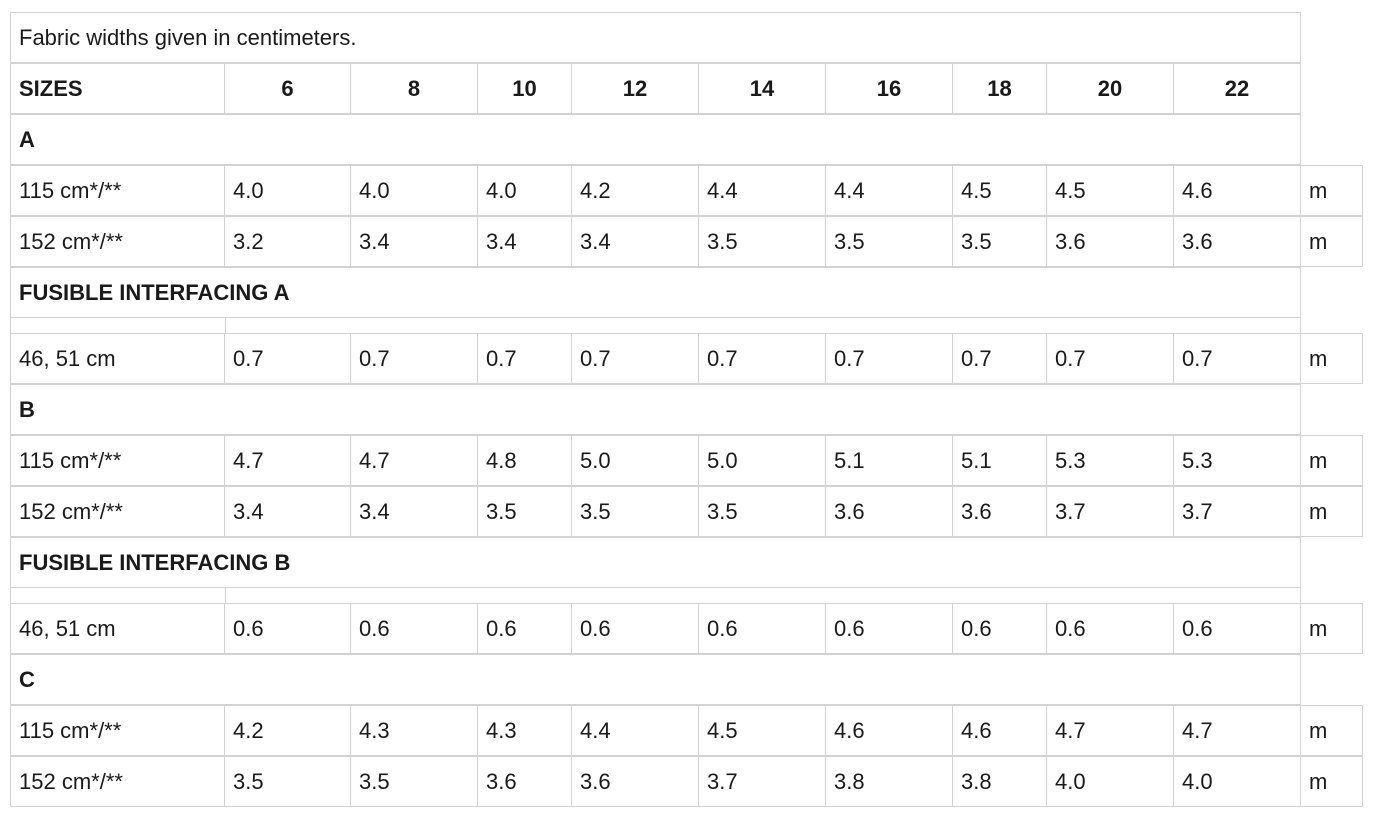 The height and width of the screenshot is (815, 1385). I want to click on section-title-row: A, so click(692, 139).